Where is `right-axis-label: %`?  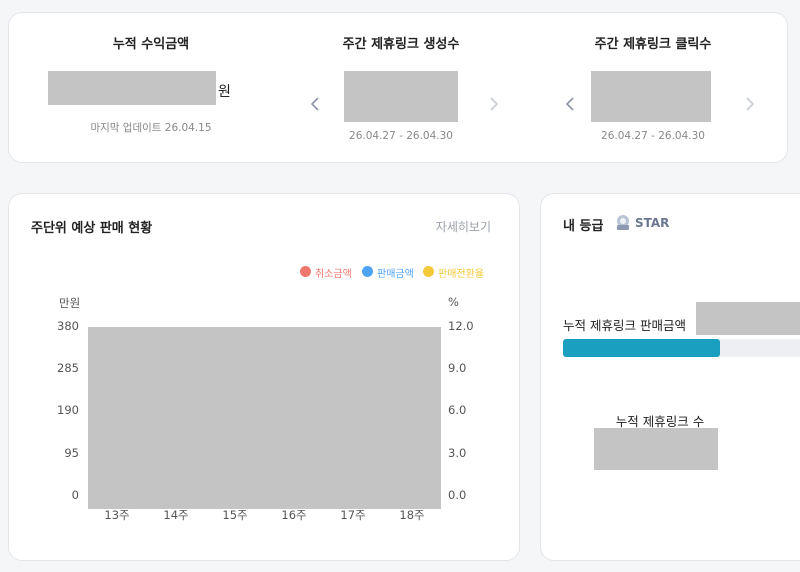 right-axis-label: % is located at coordinates (453, 302).